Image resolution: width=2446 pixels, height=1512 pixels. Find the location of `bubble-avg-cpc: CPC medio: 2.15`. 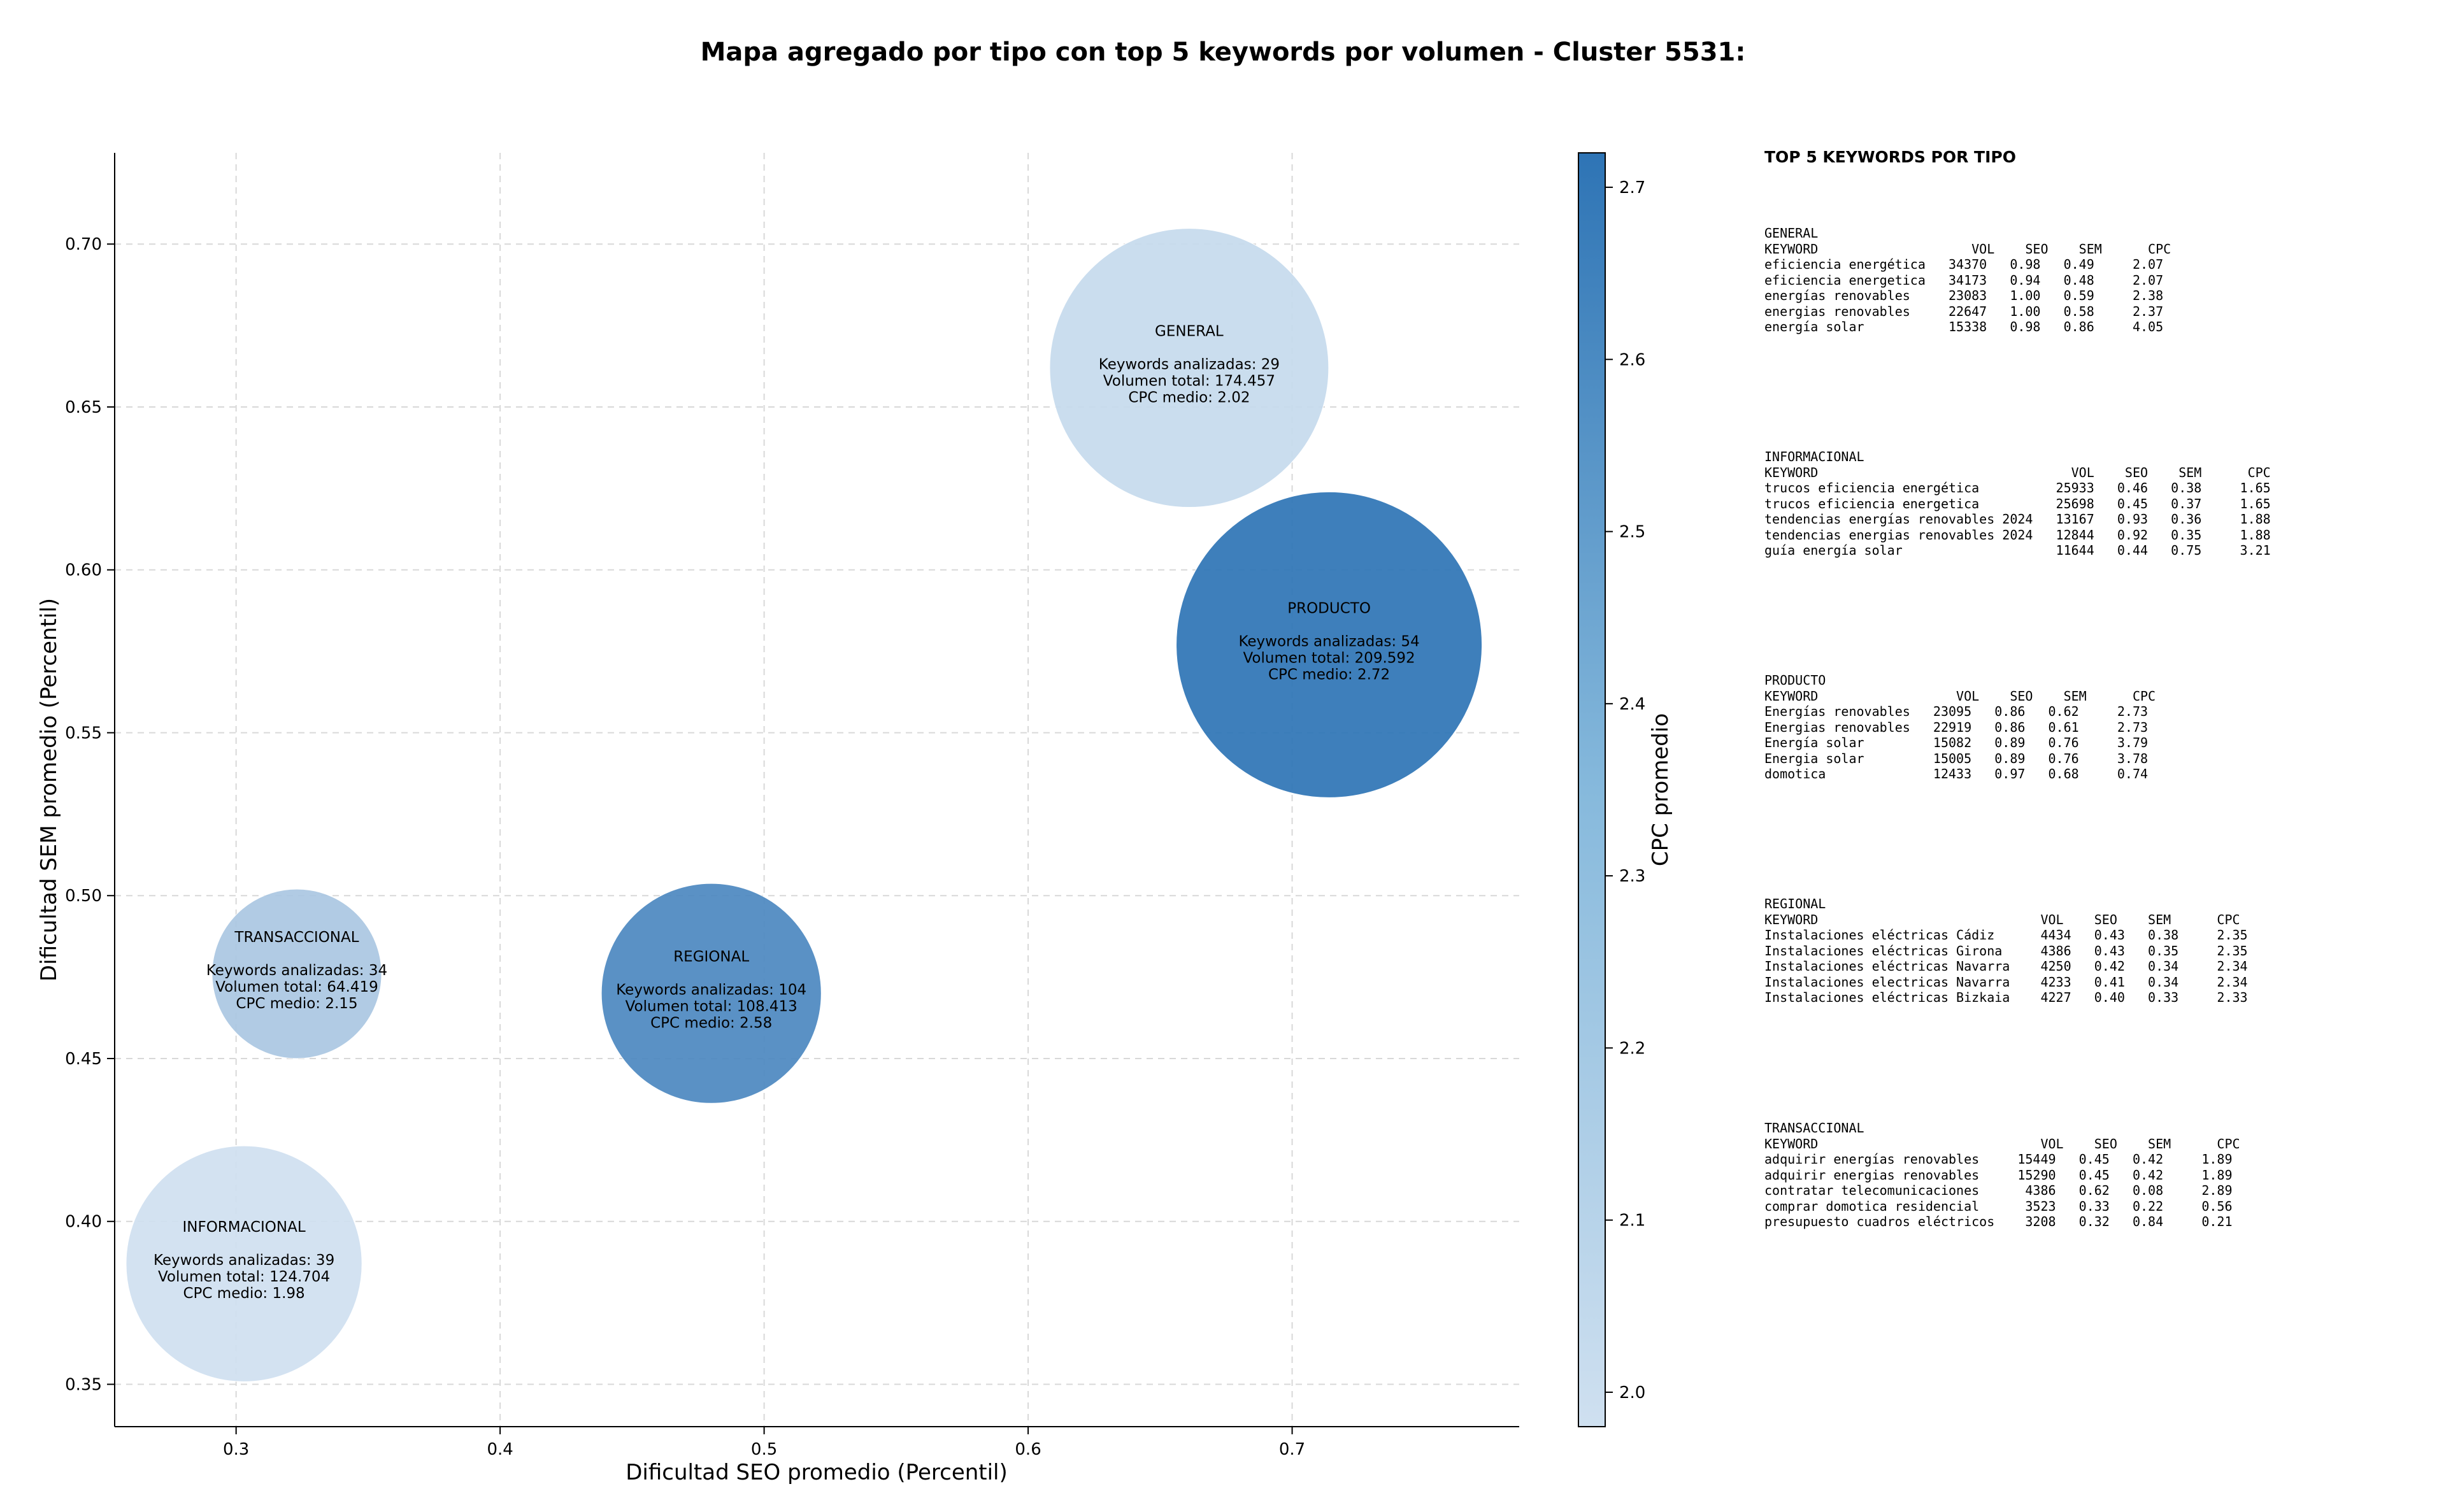

bubble-avg-cpc: CPC medio: 2.15 is located at coordinates (296, 1003).